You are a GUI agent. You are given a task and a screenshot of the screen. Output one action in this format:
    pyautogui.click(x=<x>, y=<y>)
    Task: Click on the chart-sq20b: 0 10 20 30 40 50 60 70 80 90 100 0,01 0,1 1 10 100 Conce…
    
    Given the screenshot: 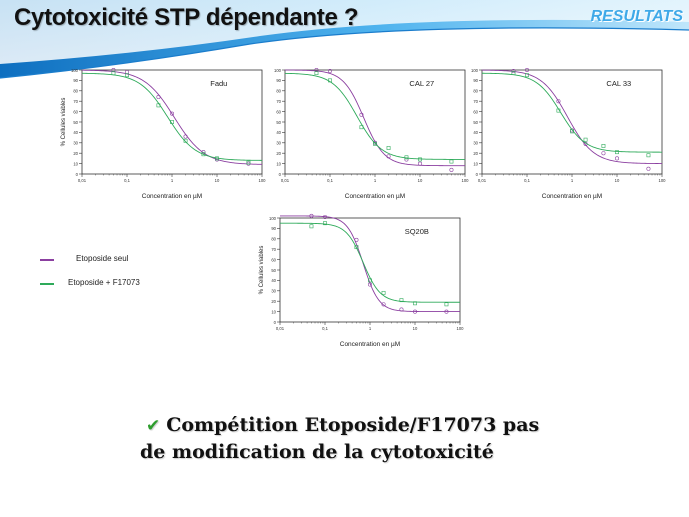 What is the action you would take?
    pyautogui.click(x=359, y=285)
    